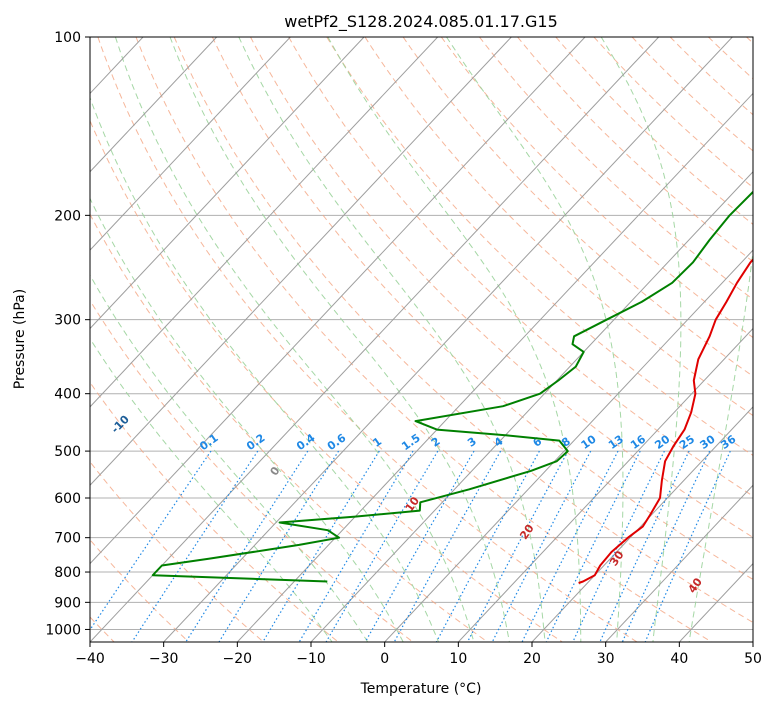  I want to click on mixing-ratio-label: 3, so click(472, 442).